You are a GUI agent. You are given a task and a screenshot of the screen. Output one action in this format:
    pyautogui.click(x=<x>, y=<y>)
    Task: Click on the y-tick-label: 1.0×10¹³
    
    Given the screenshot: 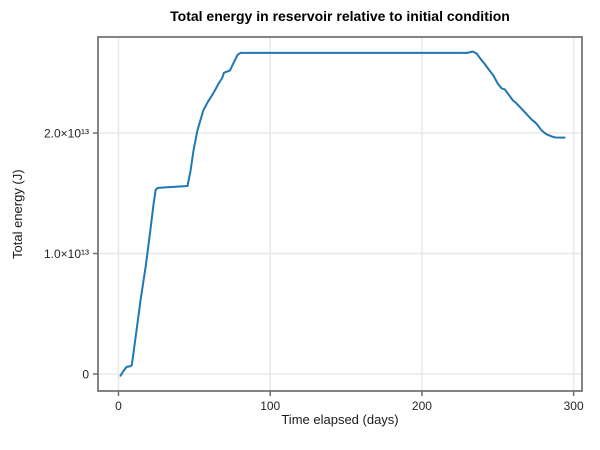 What is the action you would take?
    pyautogui.click(x=66, y=254)
    